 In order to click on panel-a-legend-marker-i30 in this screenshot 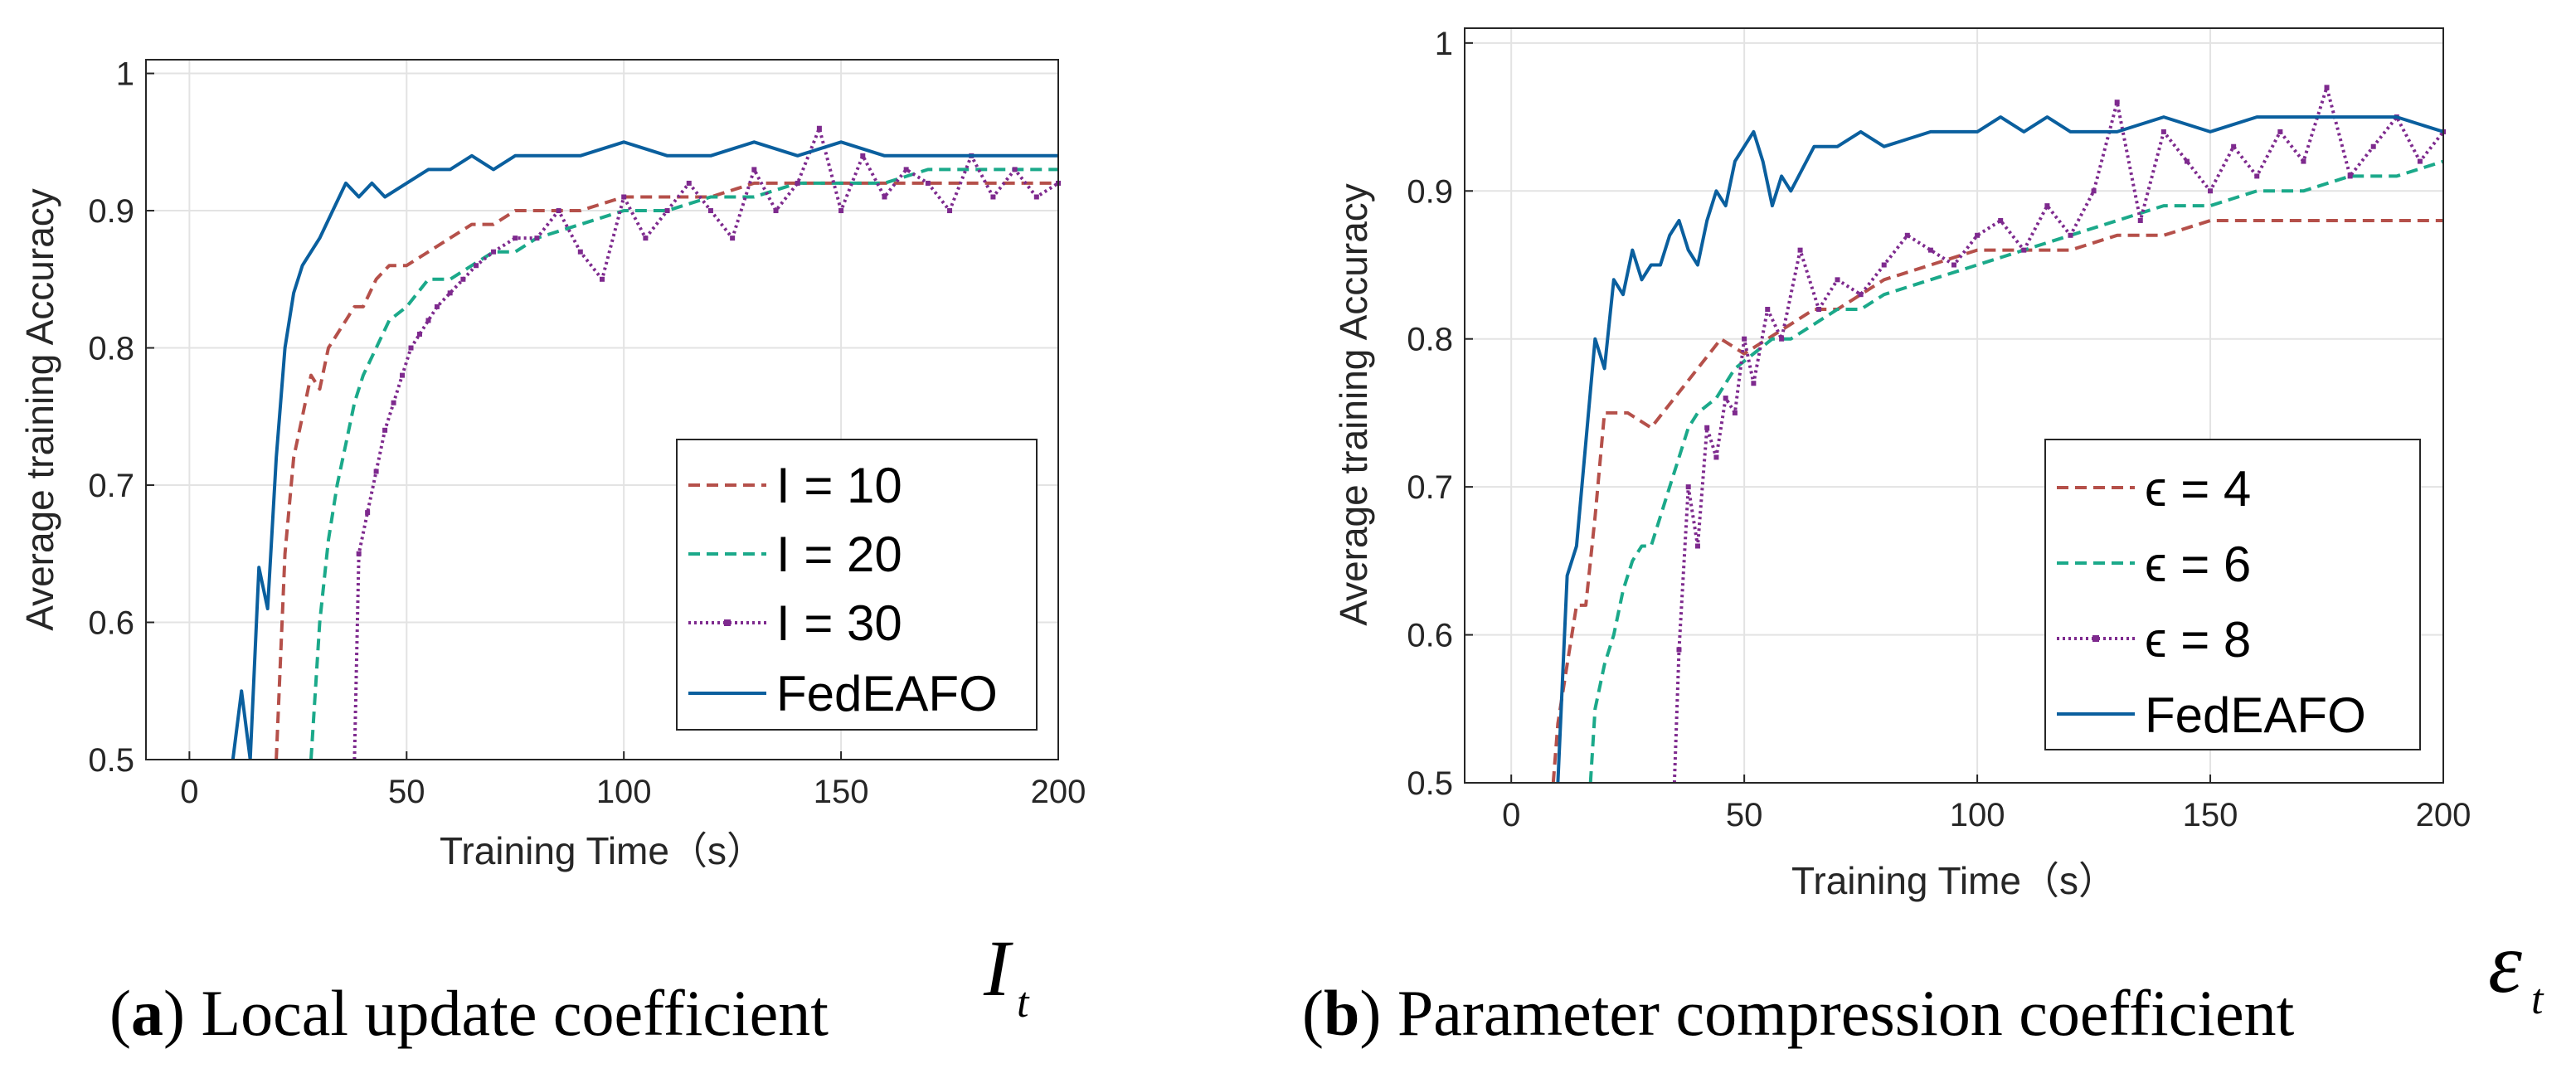, I will do `click(727, 622)`.